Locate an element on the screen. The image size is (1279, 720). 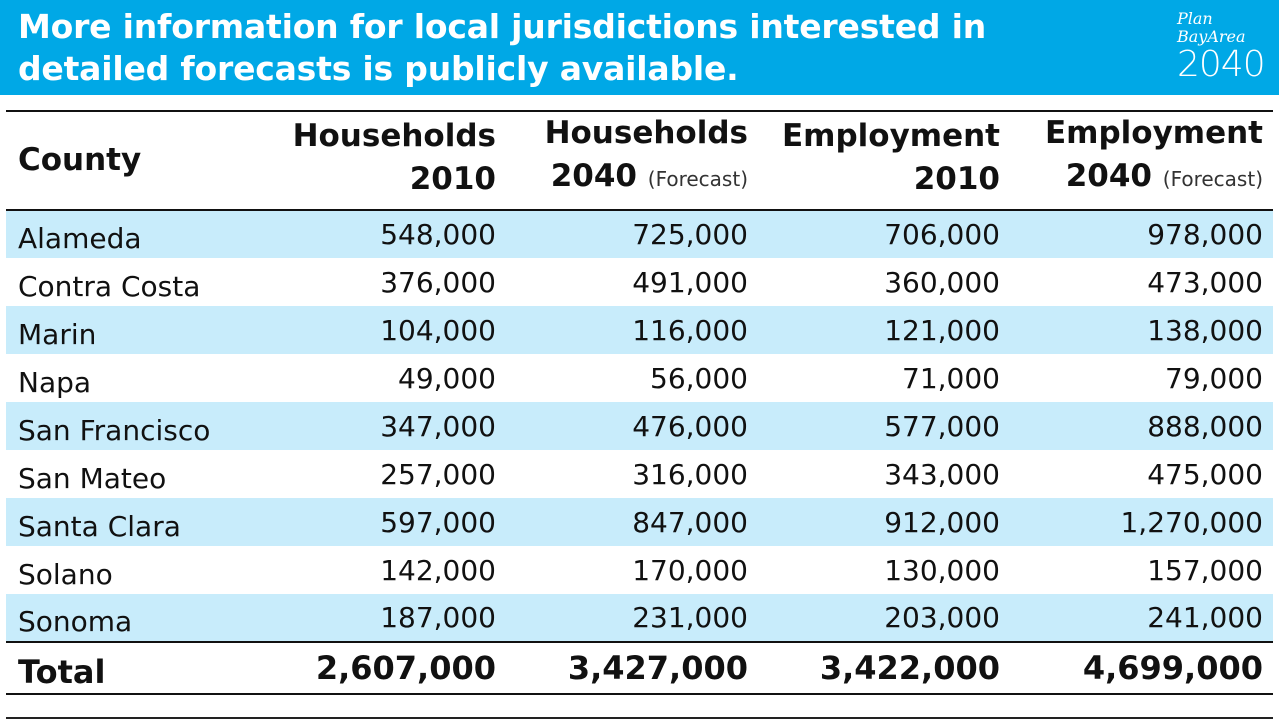
employment-2040-cell: 1,270,000 is located at coordinates (1191, 522).